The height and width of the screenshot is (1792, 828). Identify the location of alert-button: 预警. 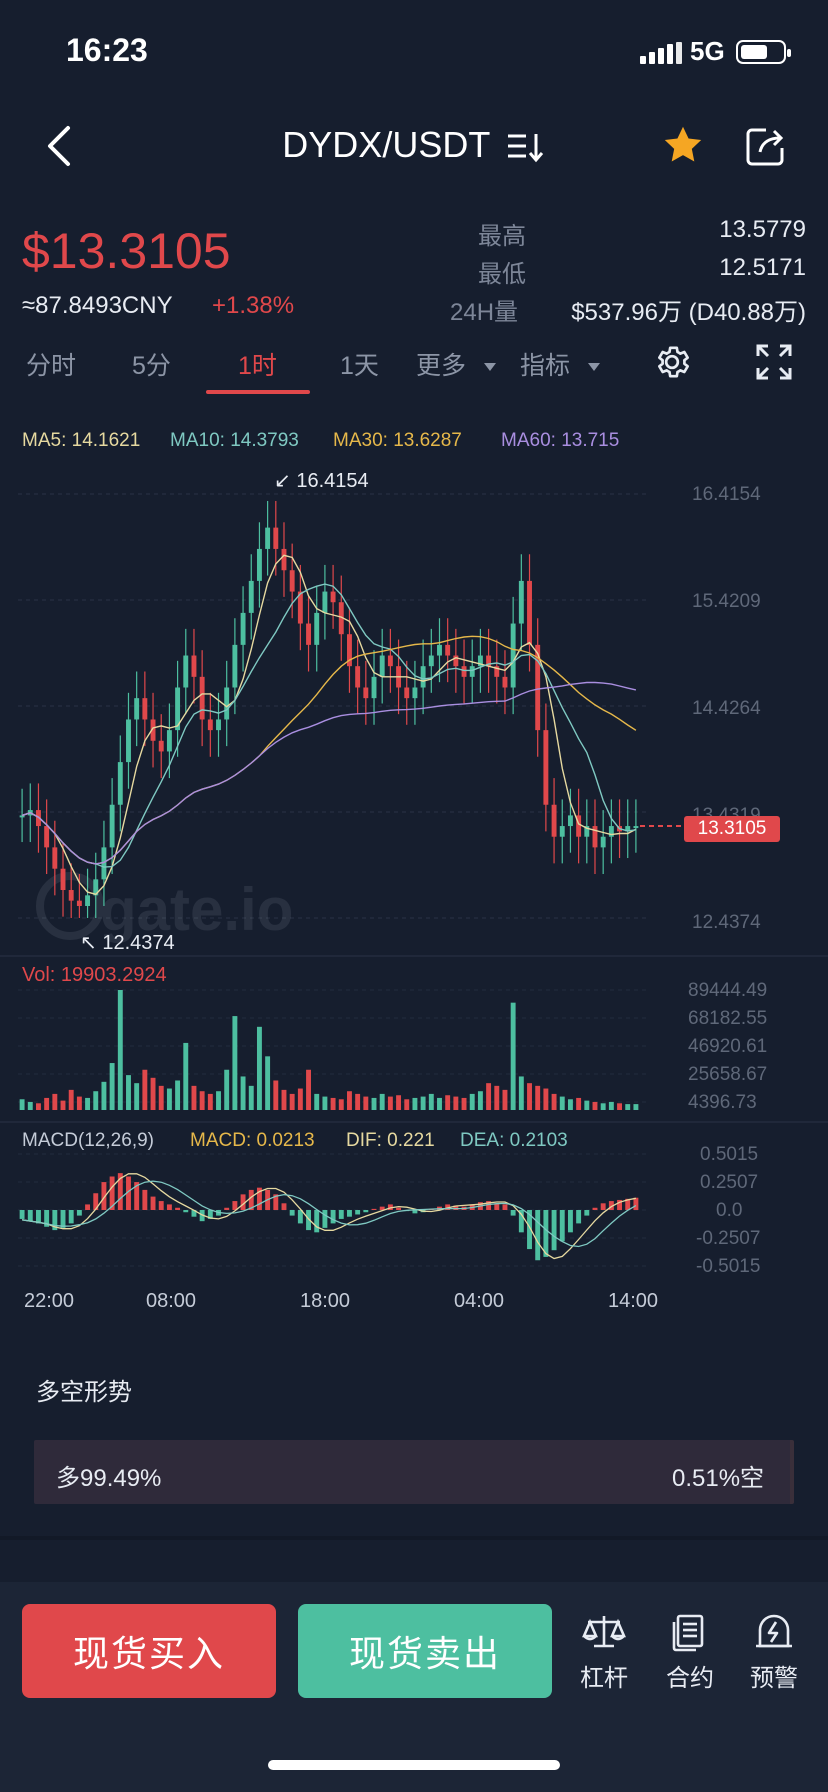
(774, 1652).